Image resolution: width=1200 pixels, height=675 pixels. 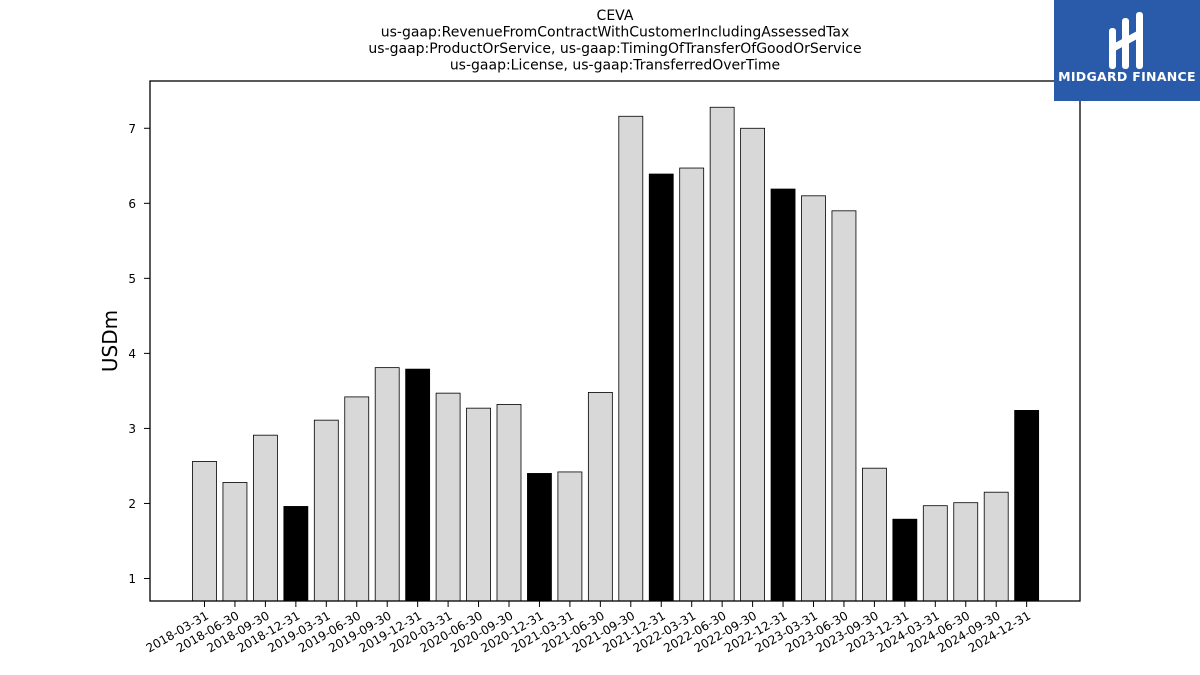 I want to click on logo-text: MIDGARD FINANCE, so click(x=1127, y=76).